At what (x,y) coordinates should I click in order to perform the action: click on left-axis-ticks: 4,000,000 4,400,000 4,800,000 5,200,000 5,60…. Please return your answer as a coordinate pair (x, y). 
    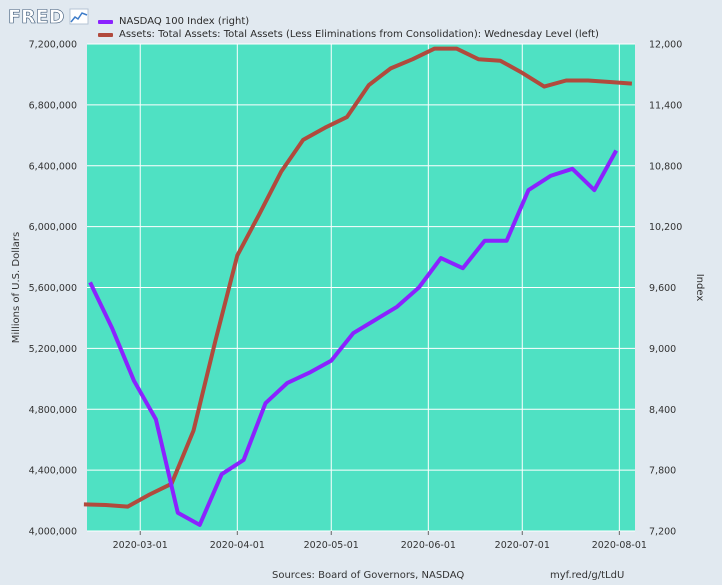
    Looking at the image, I should click on (53, 289).